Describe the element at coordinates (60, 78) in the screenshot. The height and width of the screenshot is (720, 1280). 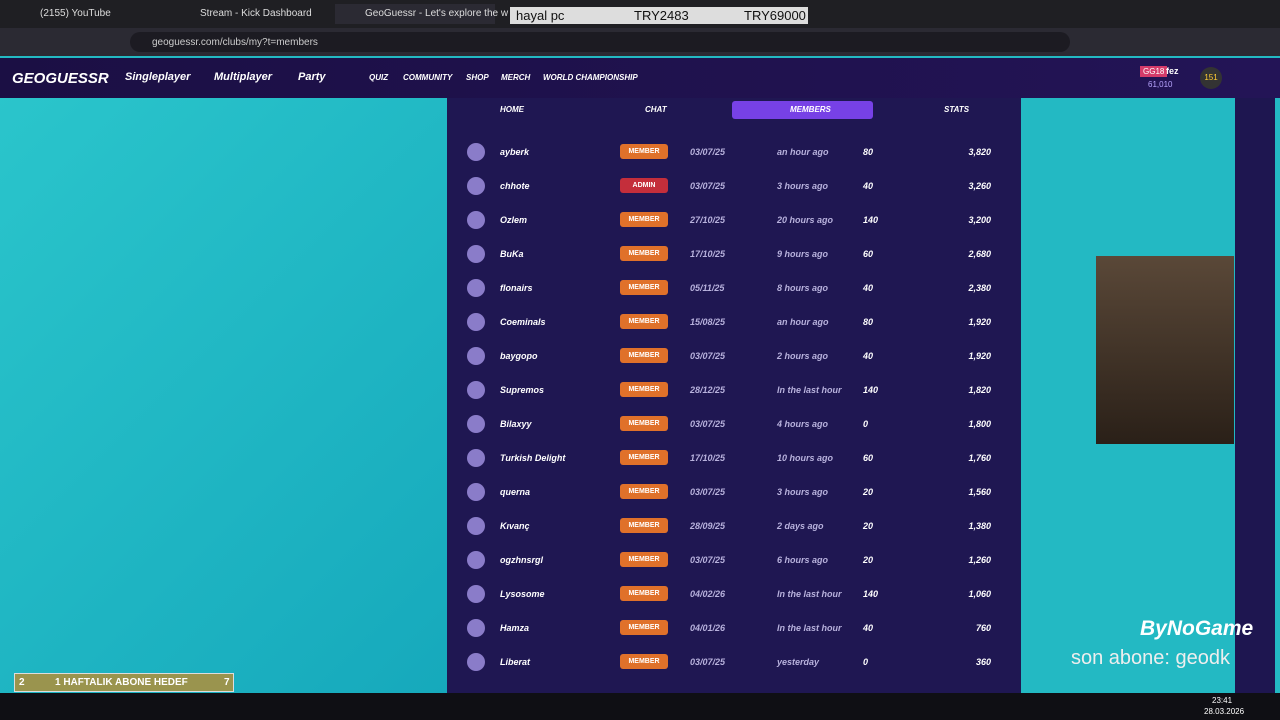
I see `logo: GEOGUESSR` at that location.